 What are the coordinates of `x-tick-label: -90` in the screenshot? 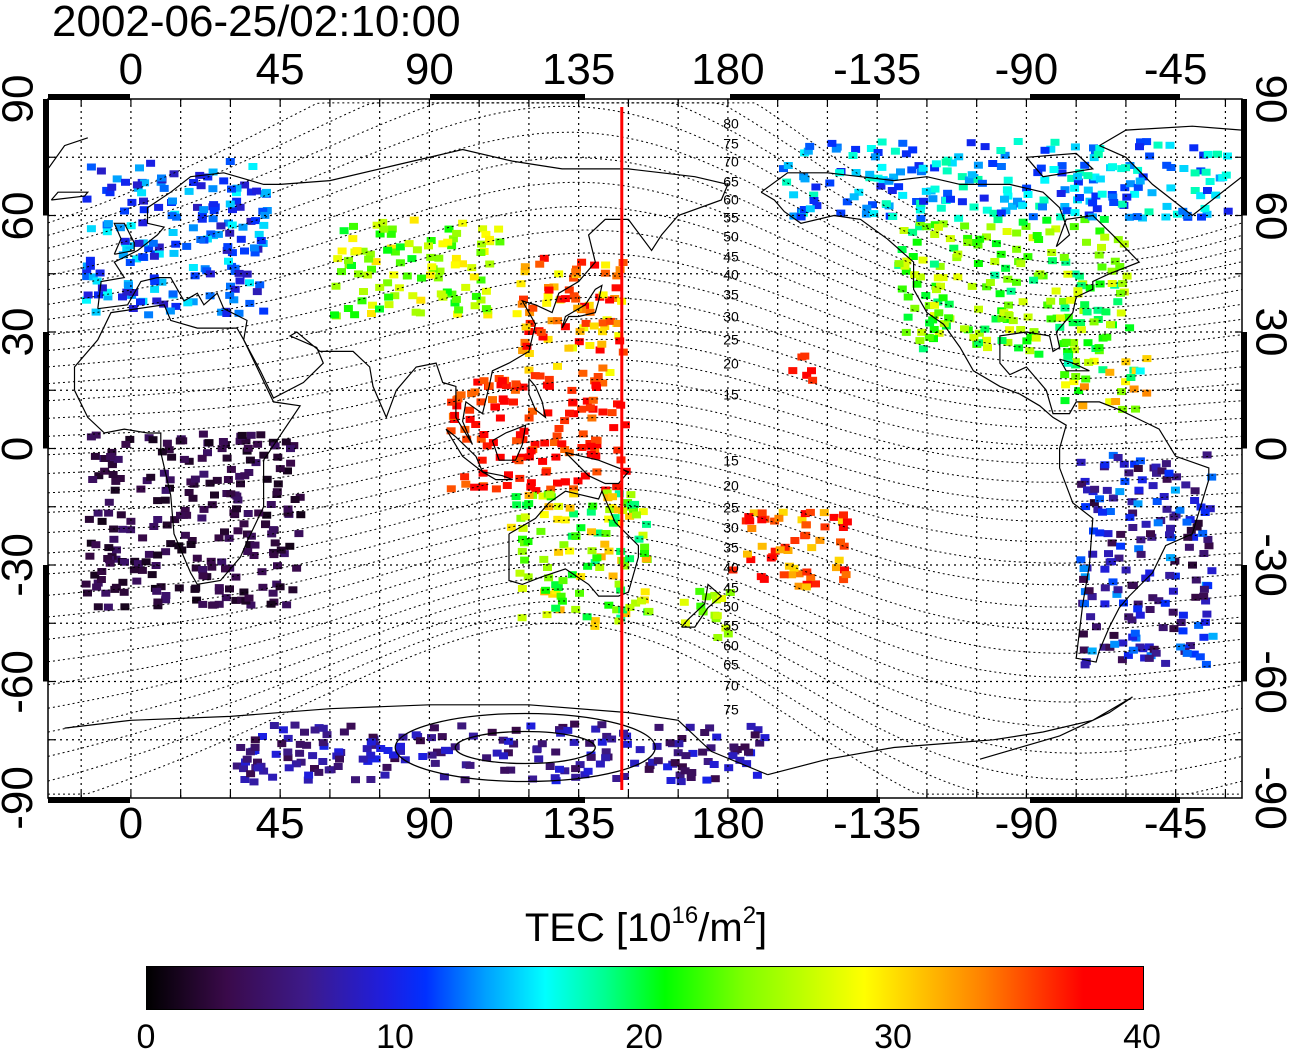 It's located at (1026, 823).